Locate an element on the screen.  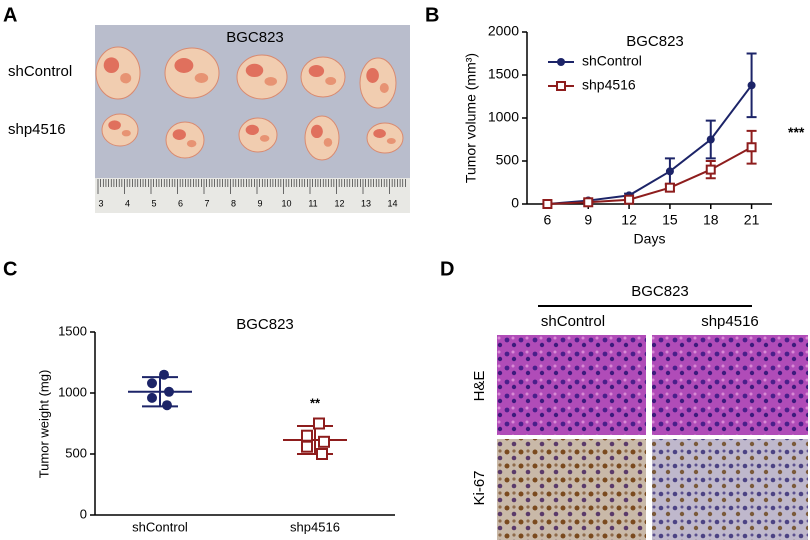
ruler-number: 12 is located at coordinates (339, 203).